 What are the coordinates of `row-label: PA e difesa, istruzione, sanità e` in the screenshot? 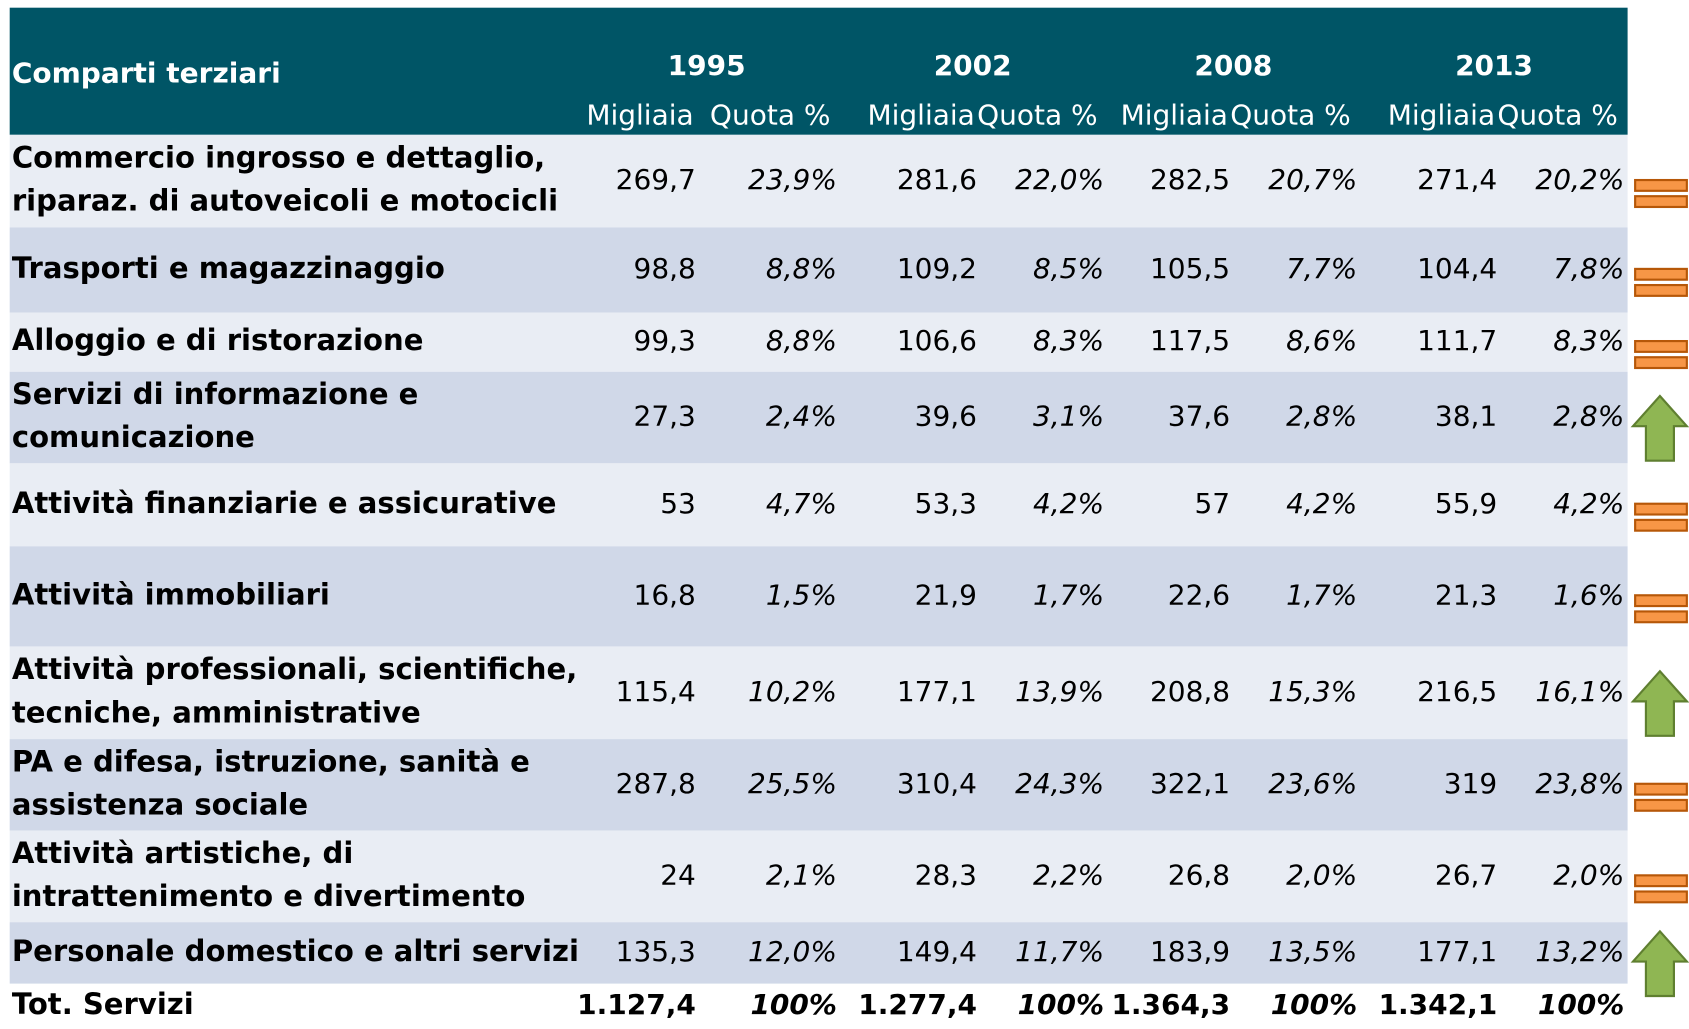 It's located at (271, 761).